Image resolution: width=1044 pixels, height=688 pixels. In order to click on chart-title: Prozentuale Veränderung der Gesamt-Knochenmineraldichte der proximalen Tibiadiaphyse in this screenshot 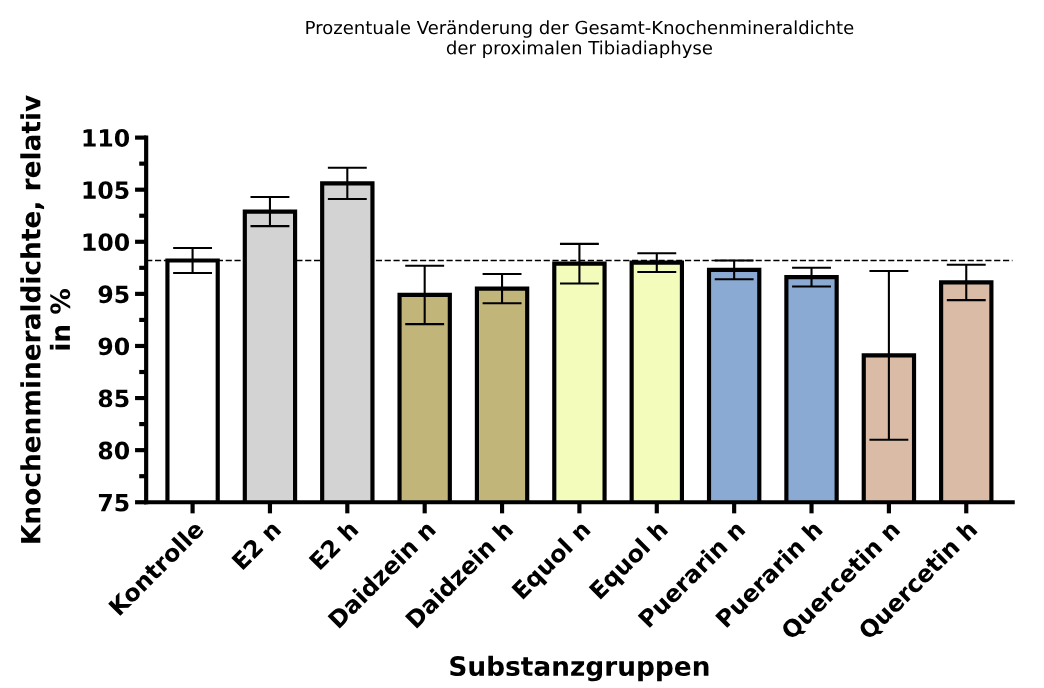, I will do `click(580, 39)`.